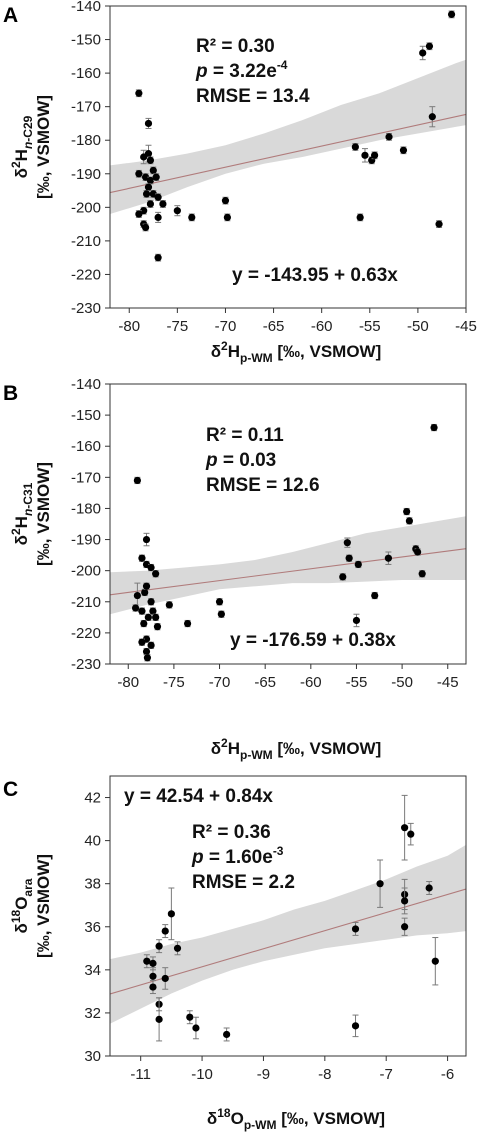  What do you see at coordinates (198, 796) in the screenshot?
I see `regression-equation: y = 42.54 + 0.84x` at bounding box center [198, 796].